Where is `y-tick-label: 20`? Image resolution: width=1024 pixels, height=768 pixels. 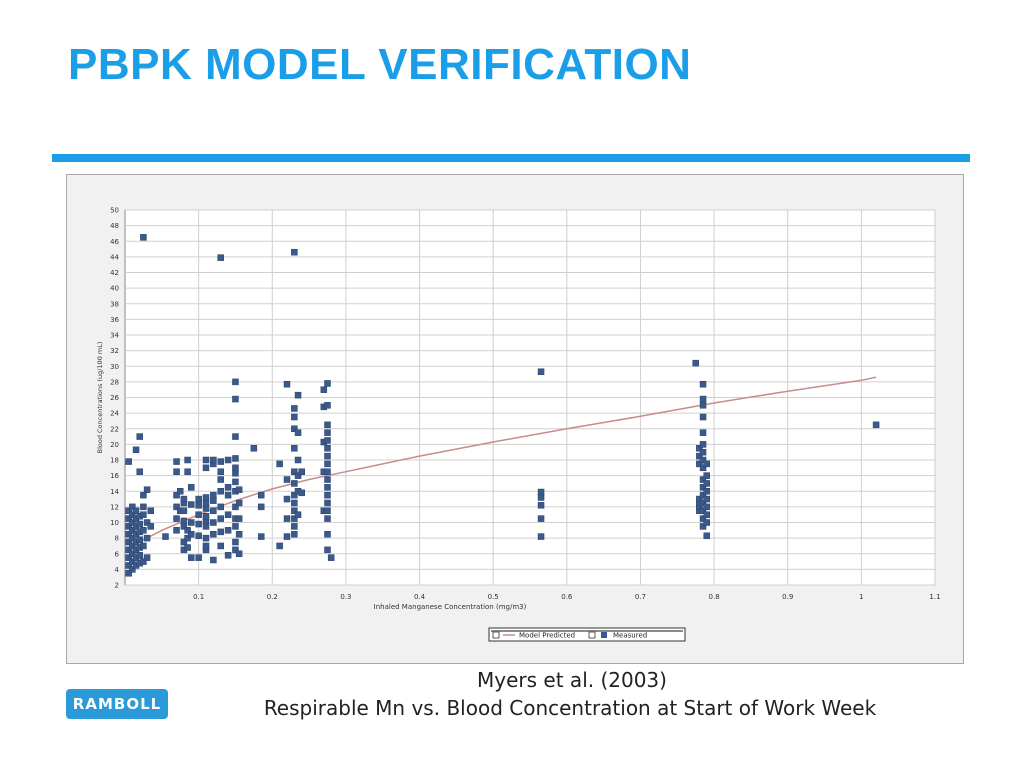
y-tick-label: 20 is located at coordinates (114, 445).